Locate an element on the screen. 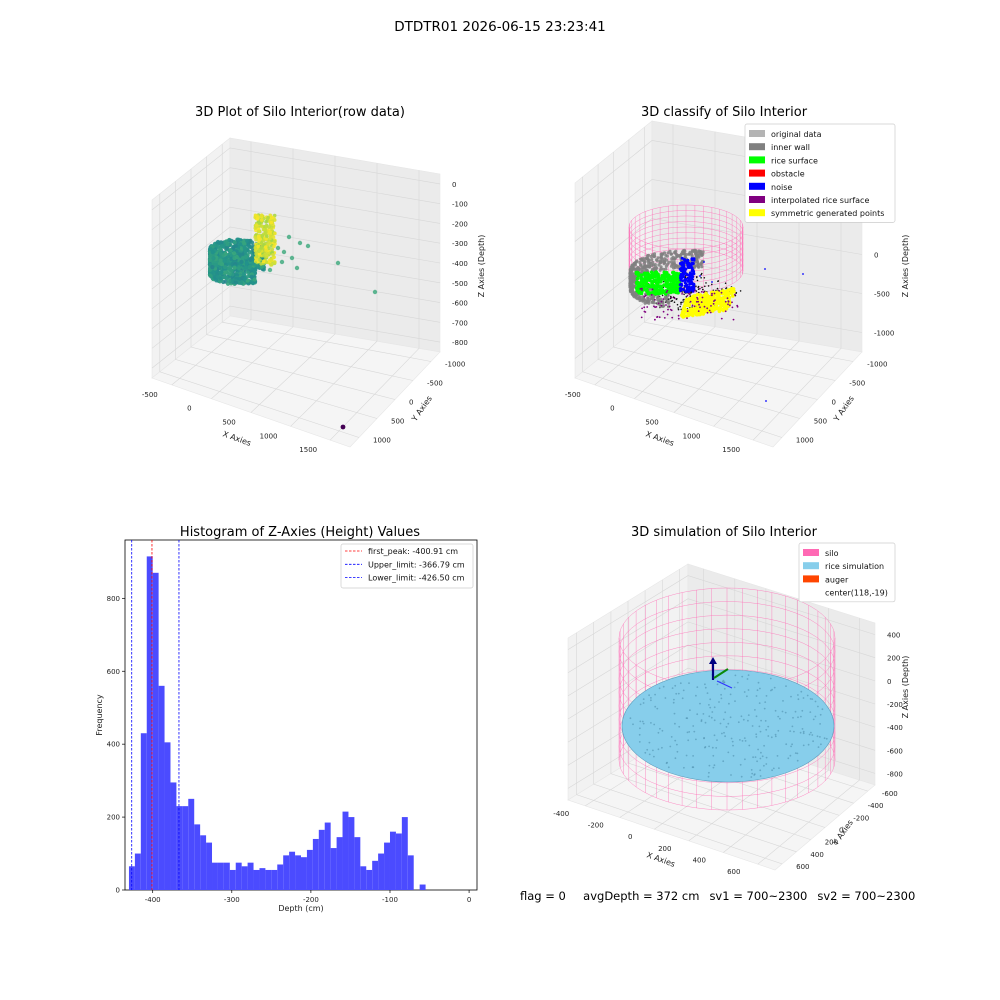 The width and height of the screenshot is (1000, 1000). auger-marker is located at coordinates (721, 673).